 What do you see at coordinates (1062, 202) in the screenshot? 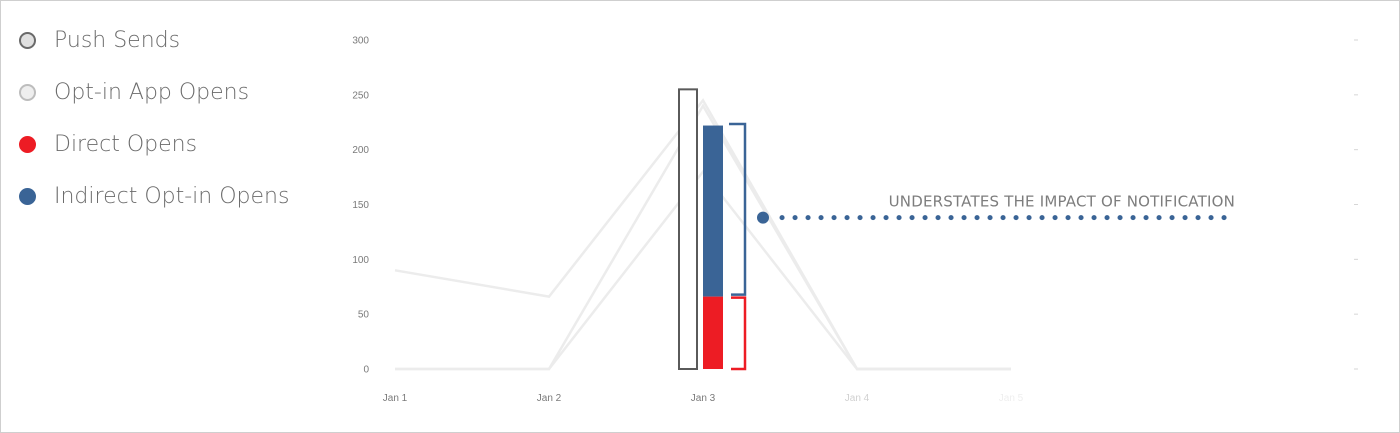
I see `annotation-text: UNDERSTATES THE IMPACT OF NOTIFICATION` at bounding box center [1062, 202].